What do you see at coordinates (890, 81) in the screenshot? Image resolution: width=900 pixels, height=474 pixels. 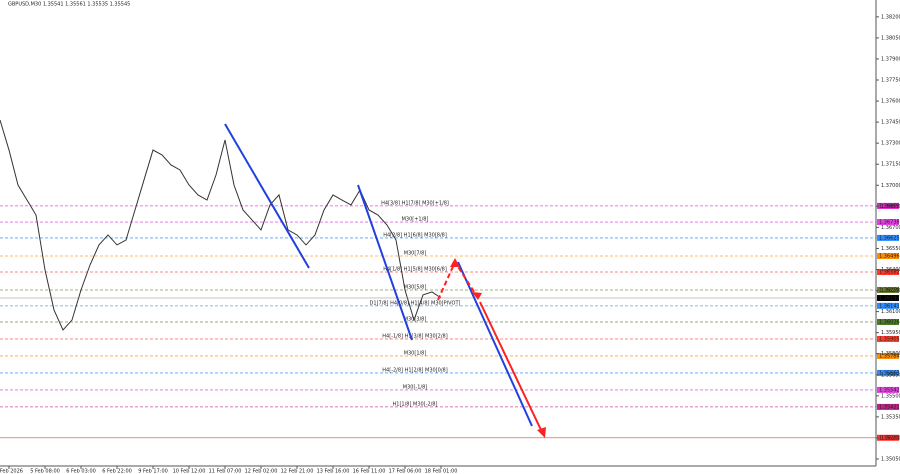 I see `y-tick-label: 1.37750` at bounding box center [890, 81].